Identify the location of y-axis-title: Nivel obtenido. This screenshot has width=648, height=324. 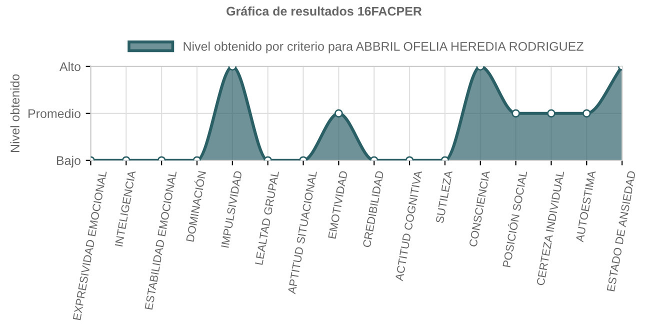
(15, 113).